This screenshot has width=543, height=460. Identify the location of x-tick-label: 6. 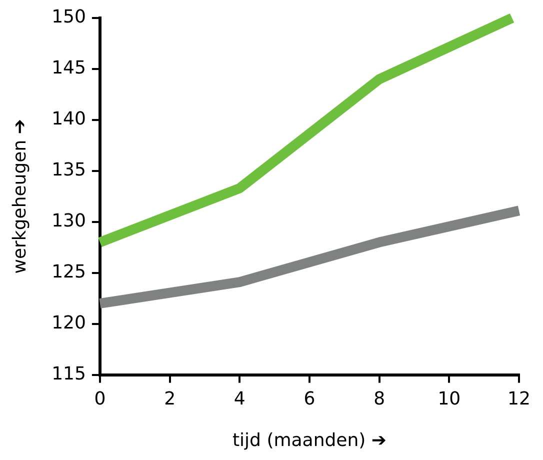
(310, 399).